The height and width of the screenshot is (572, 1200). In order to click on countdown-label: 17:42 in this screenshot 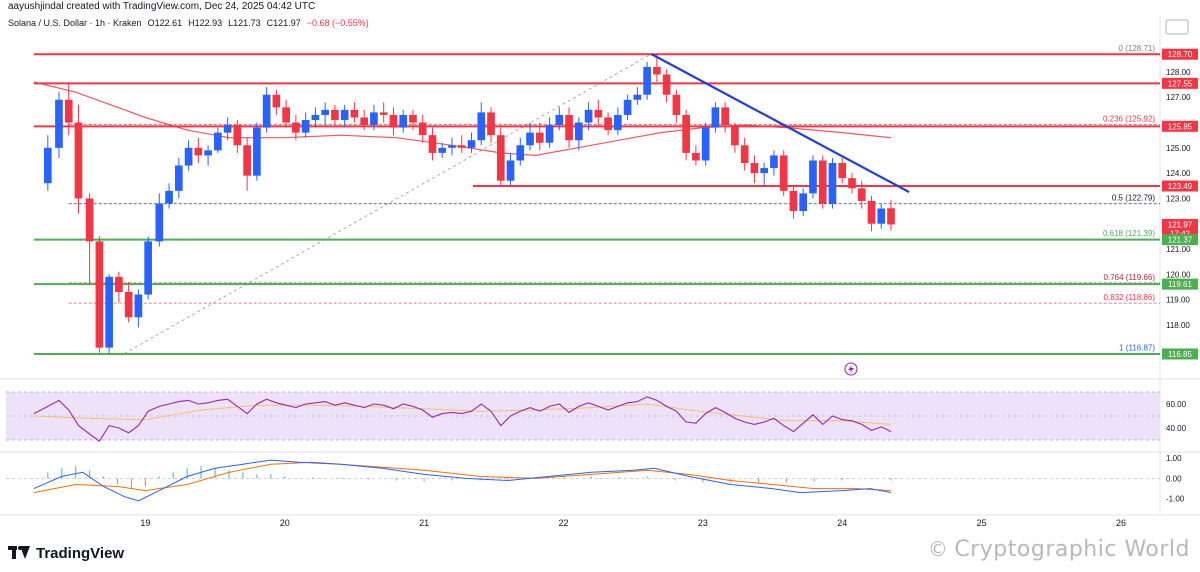, I will do `click(1180, 233)`.